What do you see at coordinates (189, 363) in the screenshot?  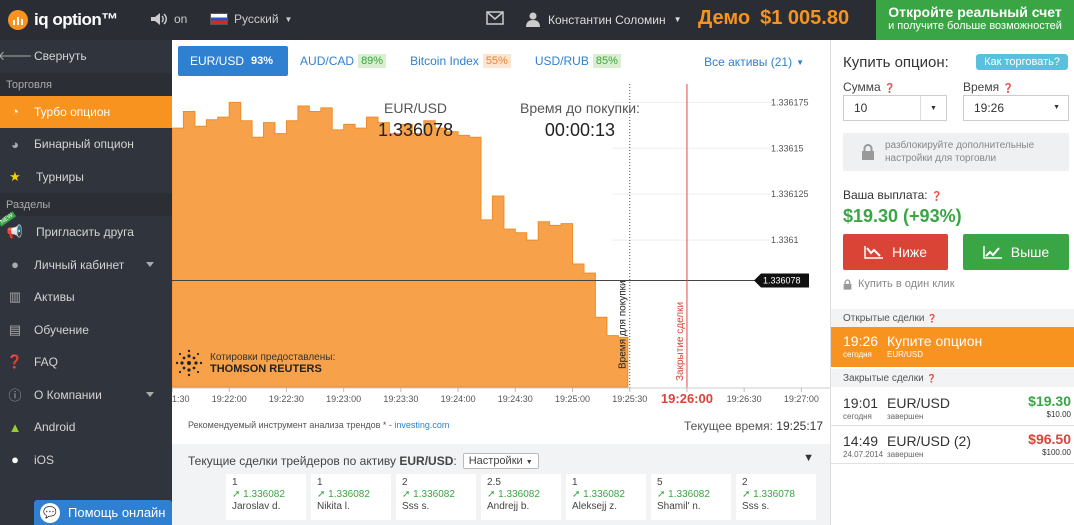 I see `reuters-logo-icon` at bounding box center [189, 363].